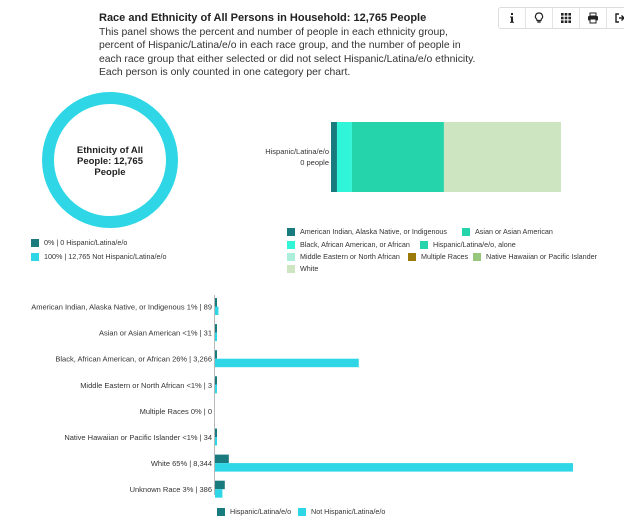  Describe the element at coordinates (155, 333) in the screenshot. I see `category-label: Asian or Asian American <1% | 31` at that location.